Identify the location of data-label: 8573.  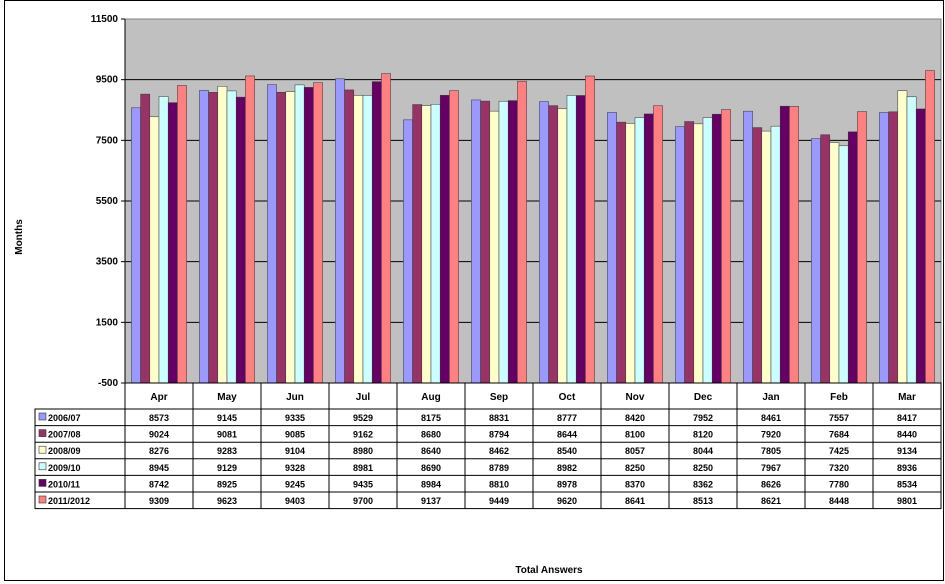
(159, 418).